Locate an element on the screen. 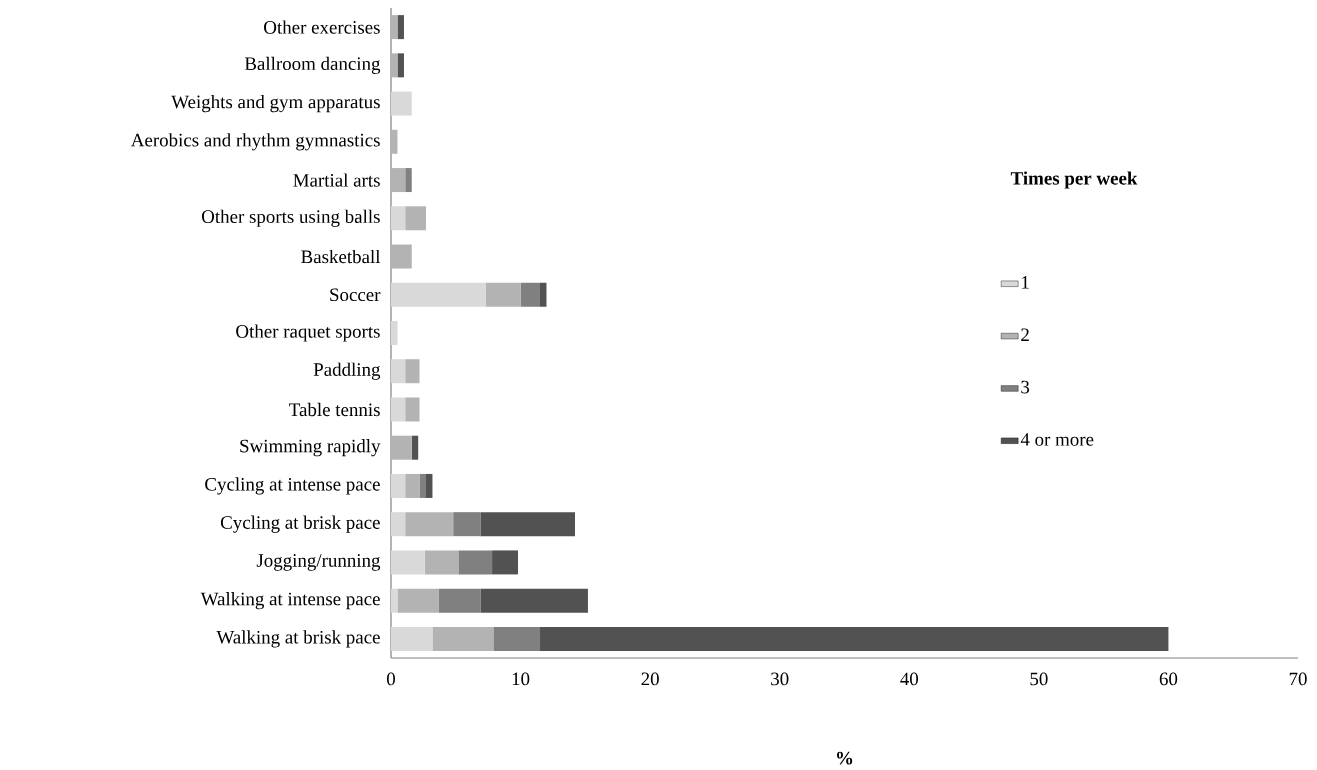 The image size is (1317, 770). y-tick-label: Swimming rapidly is located at coordinates (310, 448).